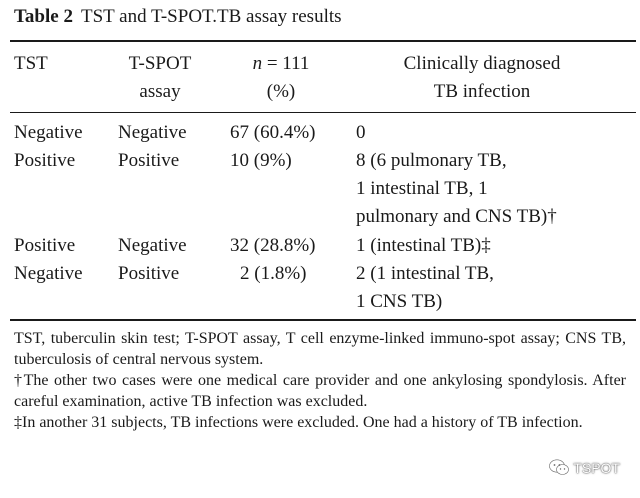 Image resolution: width=640 pixels, height=498 pixels. I want to click on table-caption: Table 2 TST and T-SPOT.TB assay results, so click(178, 17).